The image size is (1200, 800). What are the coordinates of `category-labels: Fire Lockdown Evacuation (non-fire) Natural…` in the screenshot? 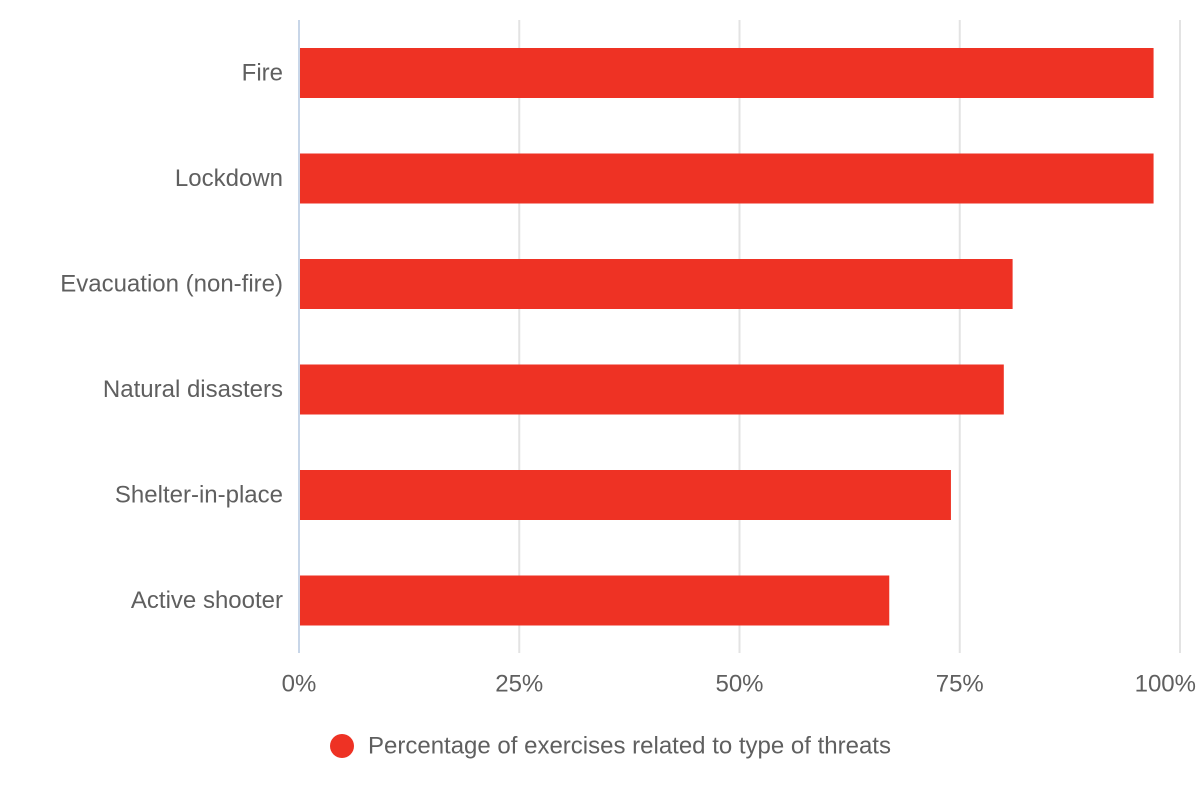 It's located at (171, 337).